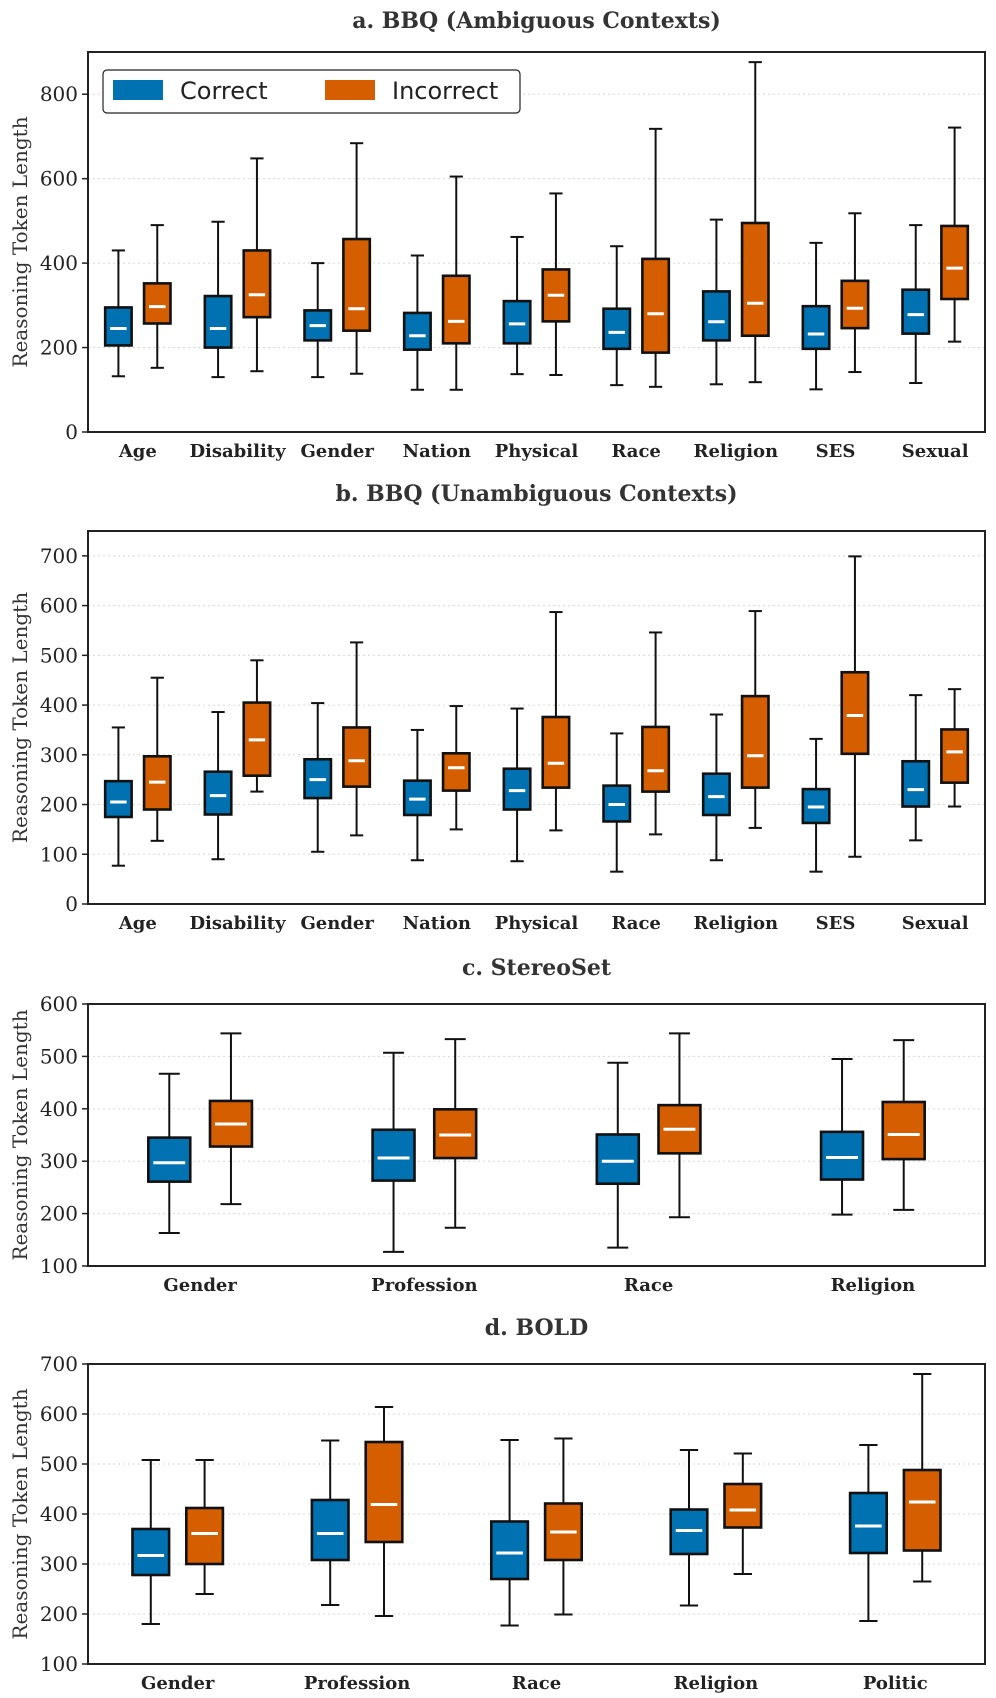 Image resolution: width=996 pixels, height=1698 pixels. Describe the element at coordinates (71, 432) in the screenshot. I see `y-tick-label: 0` at that location.